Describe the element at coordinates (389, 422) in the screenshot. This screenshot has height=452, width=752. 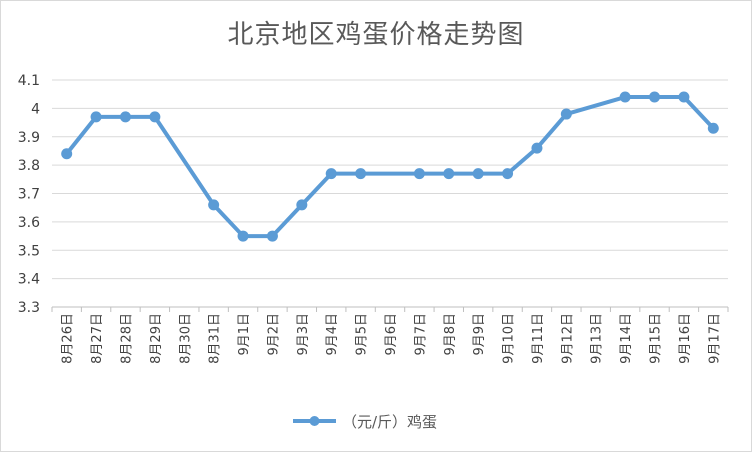
I see `legend-label: （元/斤）鸡蛋` at that location.